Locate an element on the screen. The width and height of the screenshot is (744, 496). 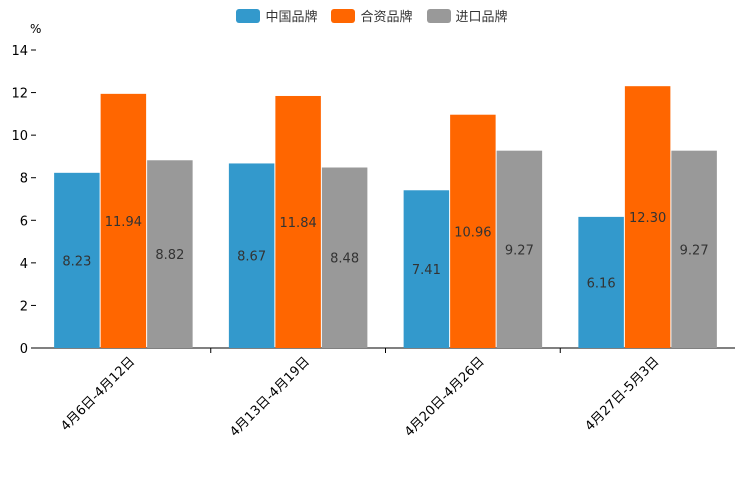
x-category-label-2: 4月20日-4月26日 is located at coordinates (445, 397).